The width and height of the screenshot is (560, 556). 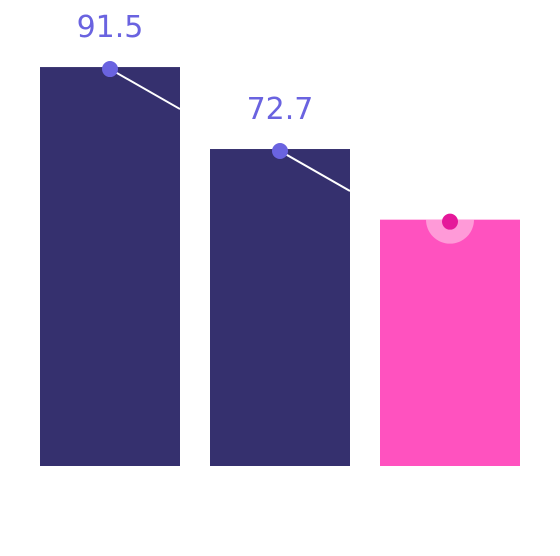 What do you see at coordinates (230, 130) in the screenshot?
I see `connectors-layer` at bounding box center [230, 130].